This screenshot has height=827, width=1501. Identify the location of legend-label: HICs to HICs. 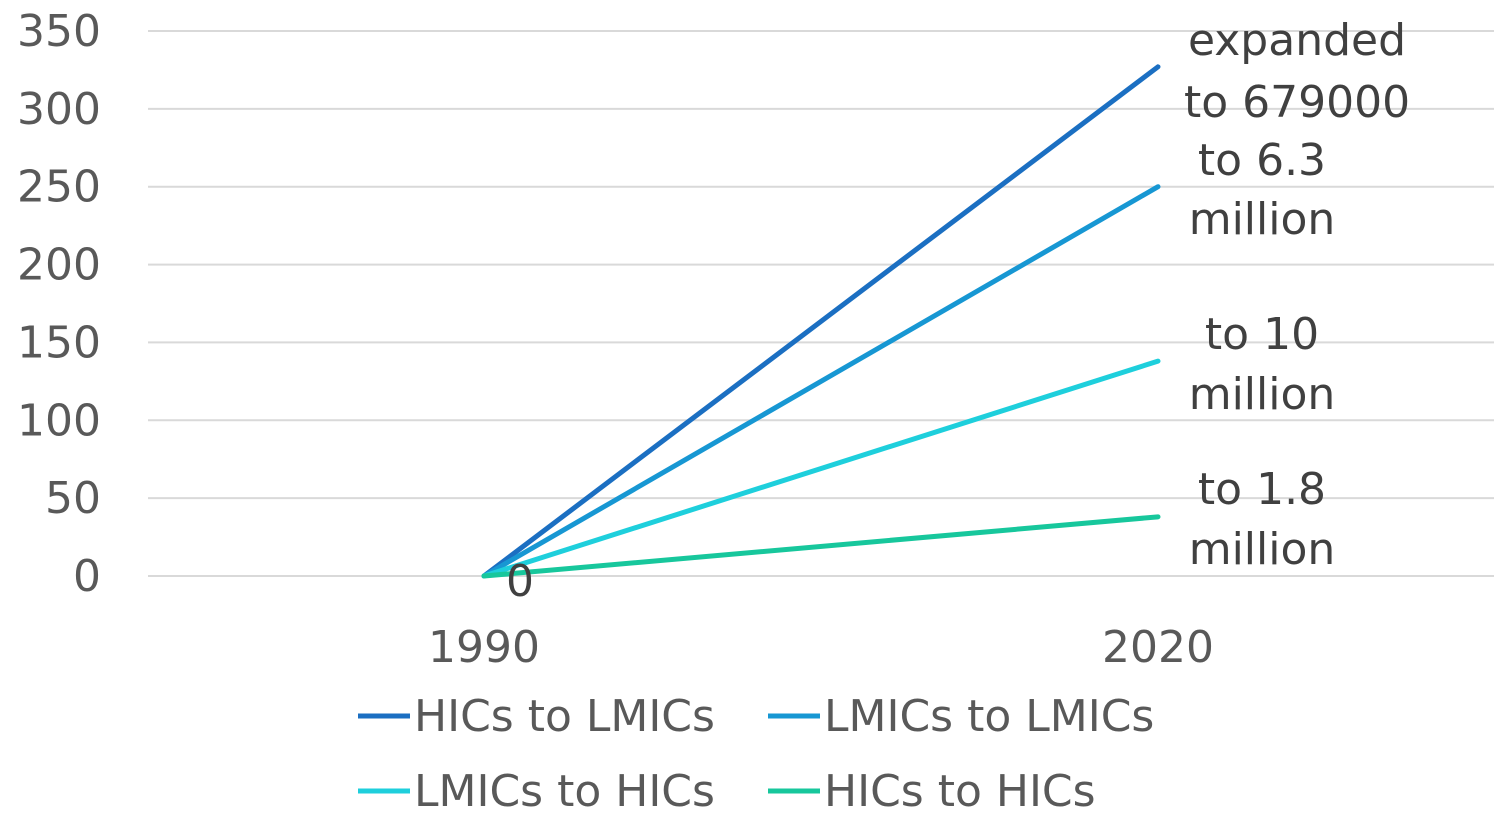
(960, 791).